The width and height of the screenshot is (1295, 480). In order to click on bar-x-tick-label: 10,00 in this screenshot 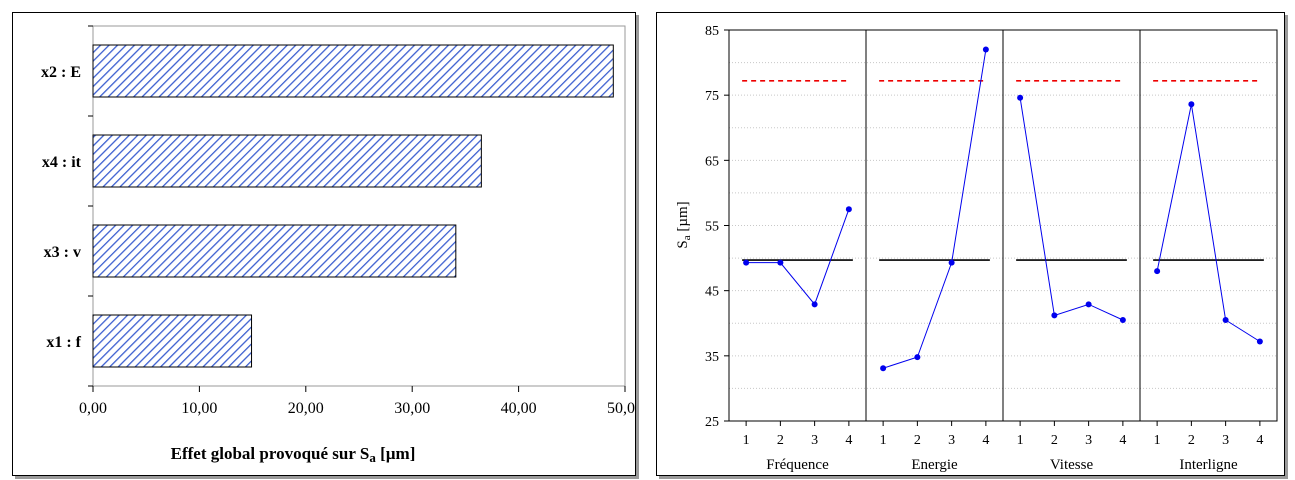, I will do `click(199, 408)`.